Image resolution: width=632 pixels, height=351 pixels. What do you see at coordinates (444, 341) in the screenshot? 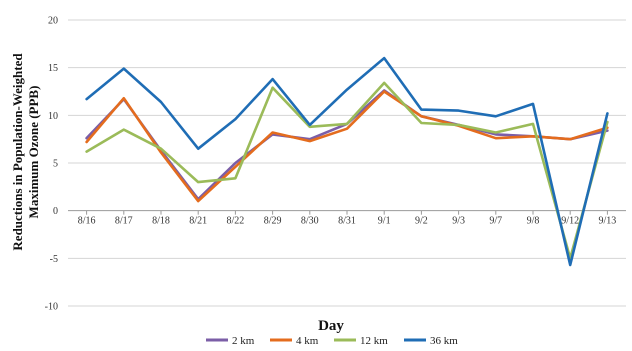
I see `legend-label: 36 km` at bounding box center [444, 341].